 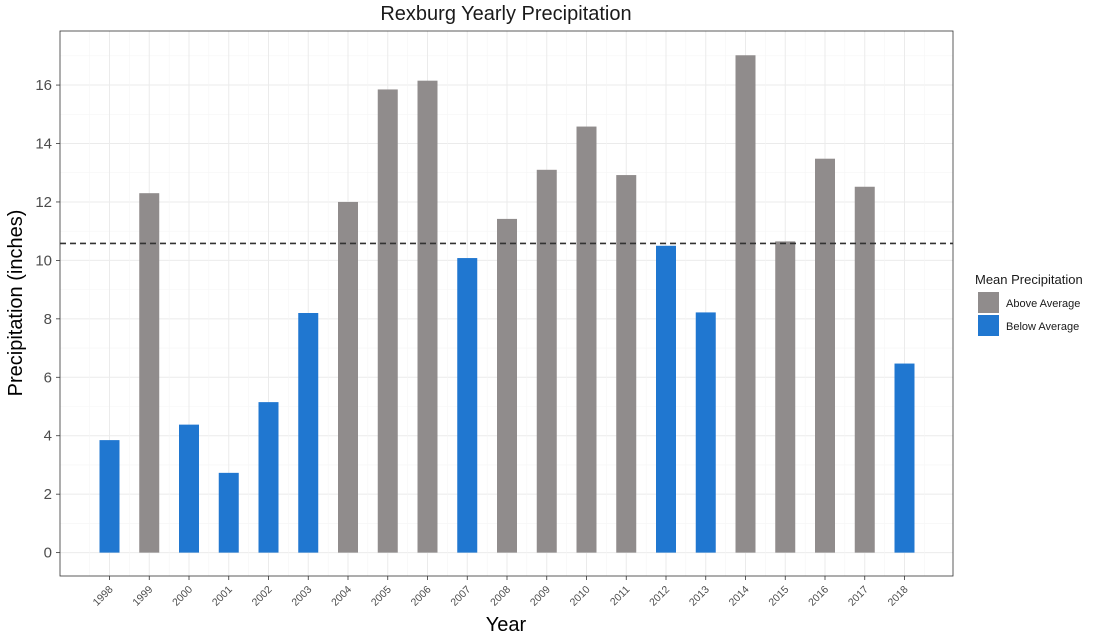 I want to click on bar-2002, so click(x=268, y=477).